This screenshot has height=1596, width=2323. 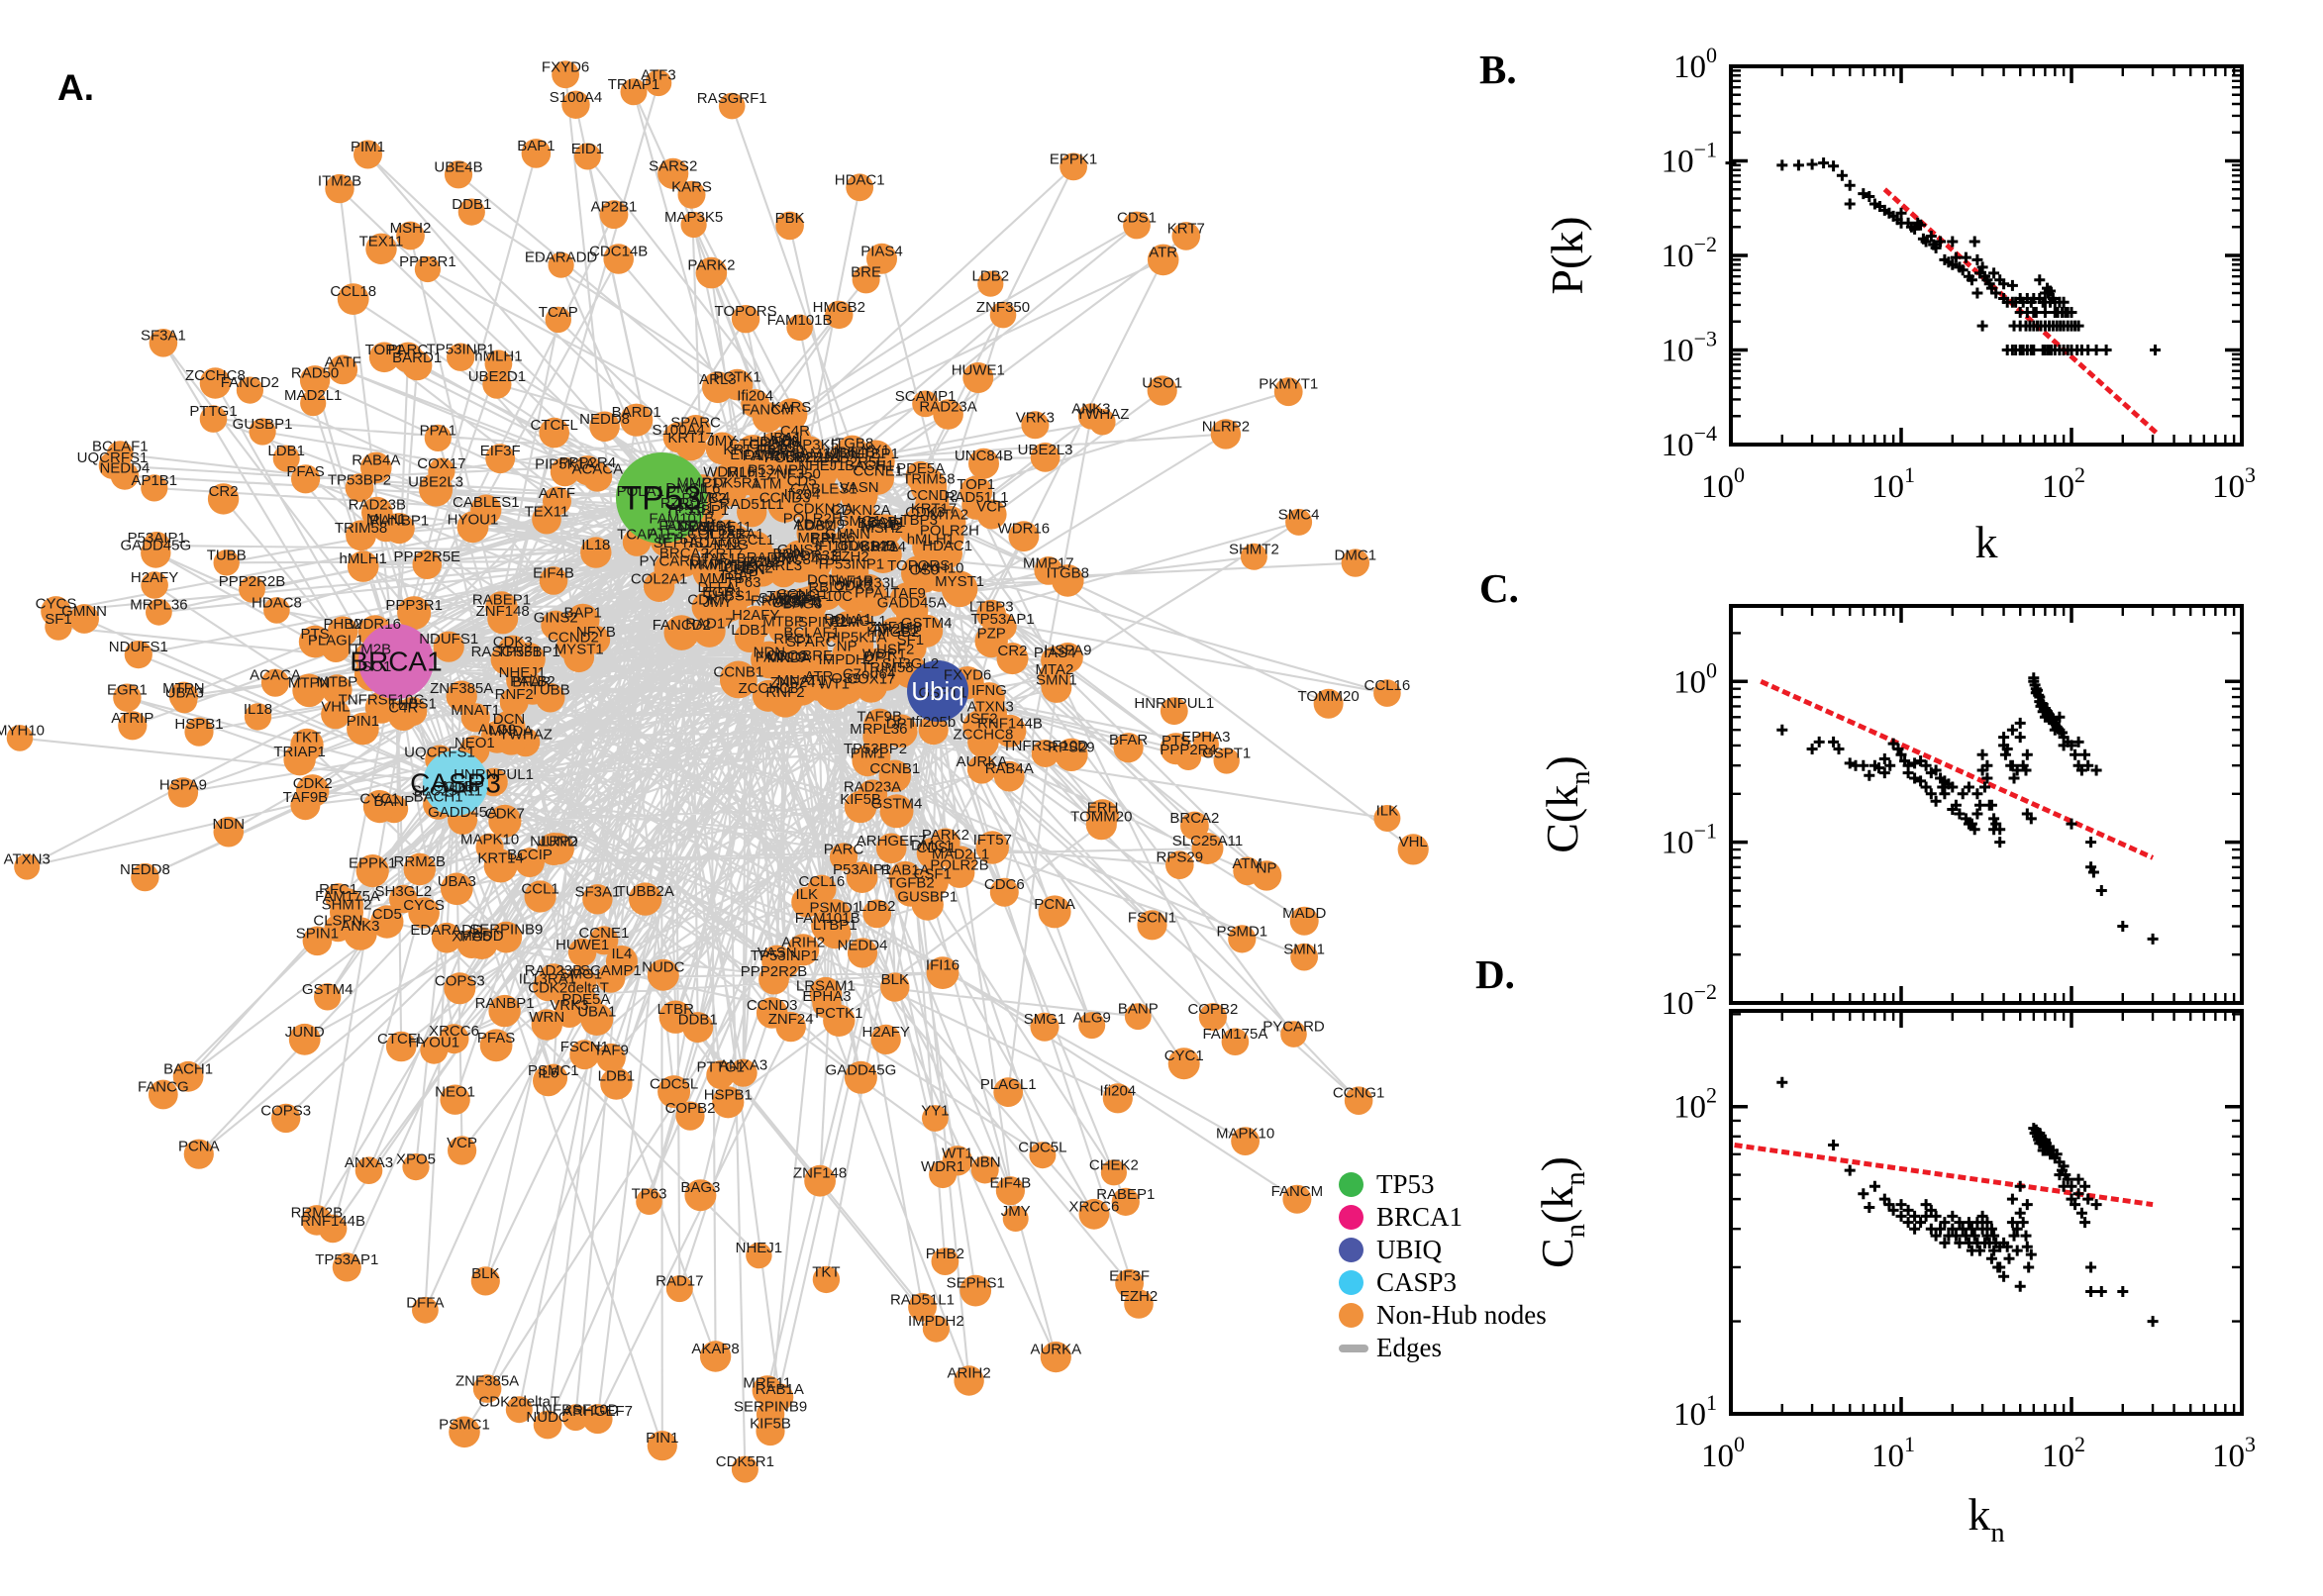 I want to click on network-node-label: TP63, so click(x=649, y=1194).